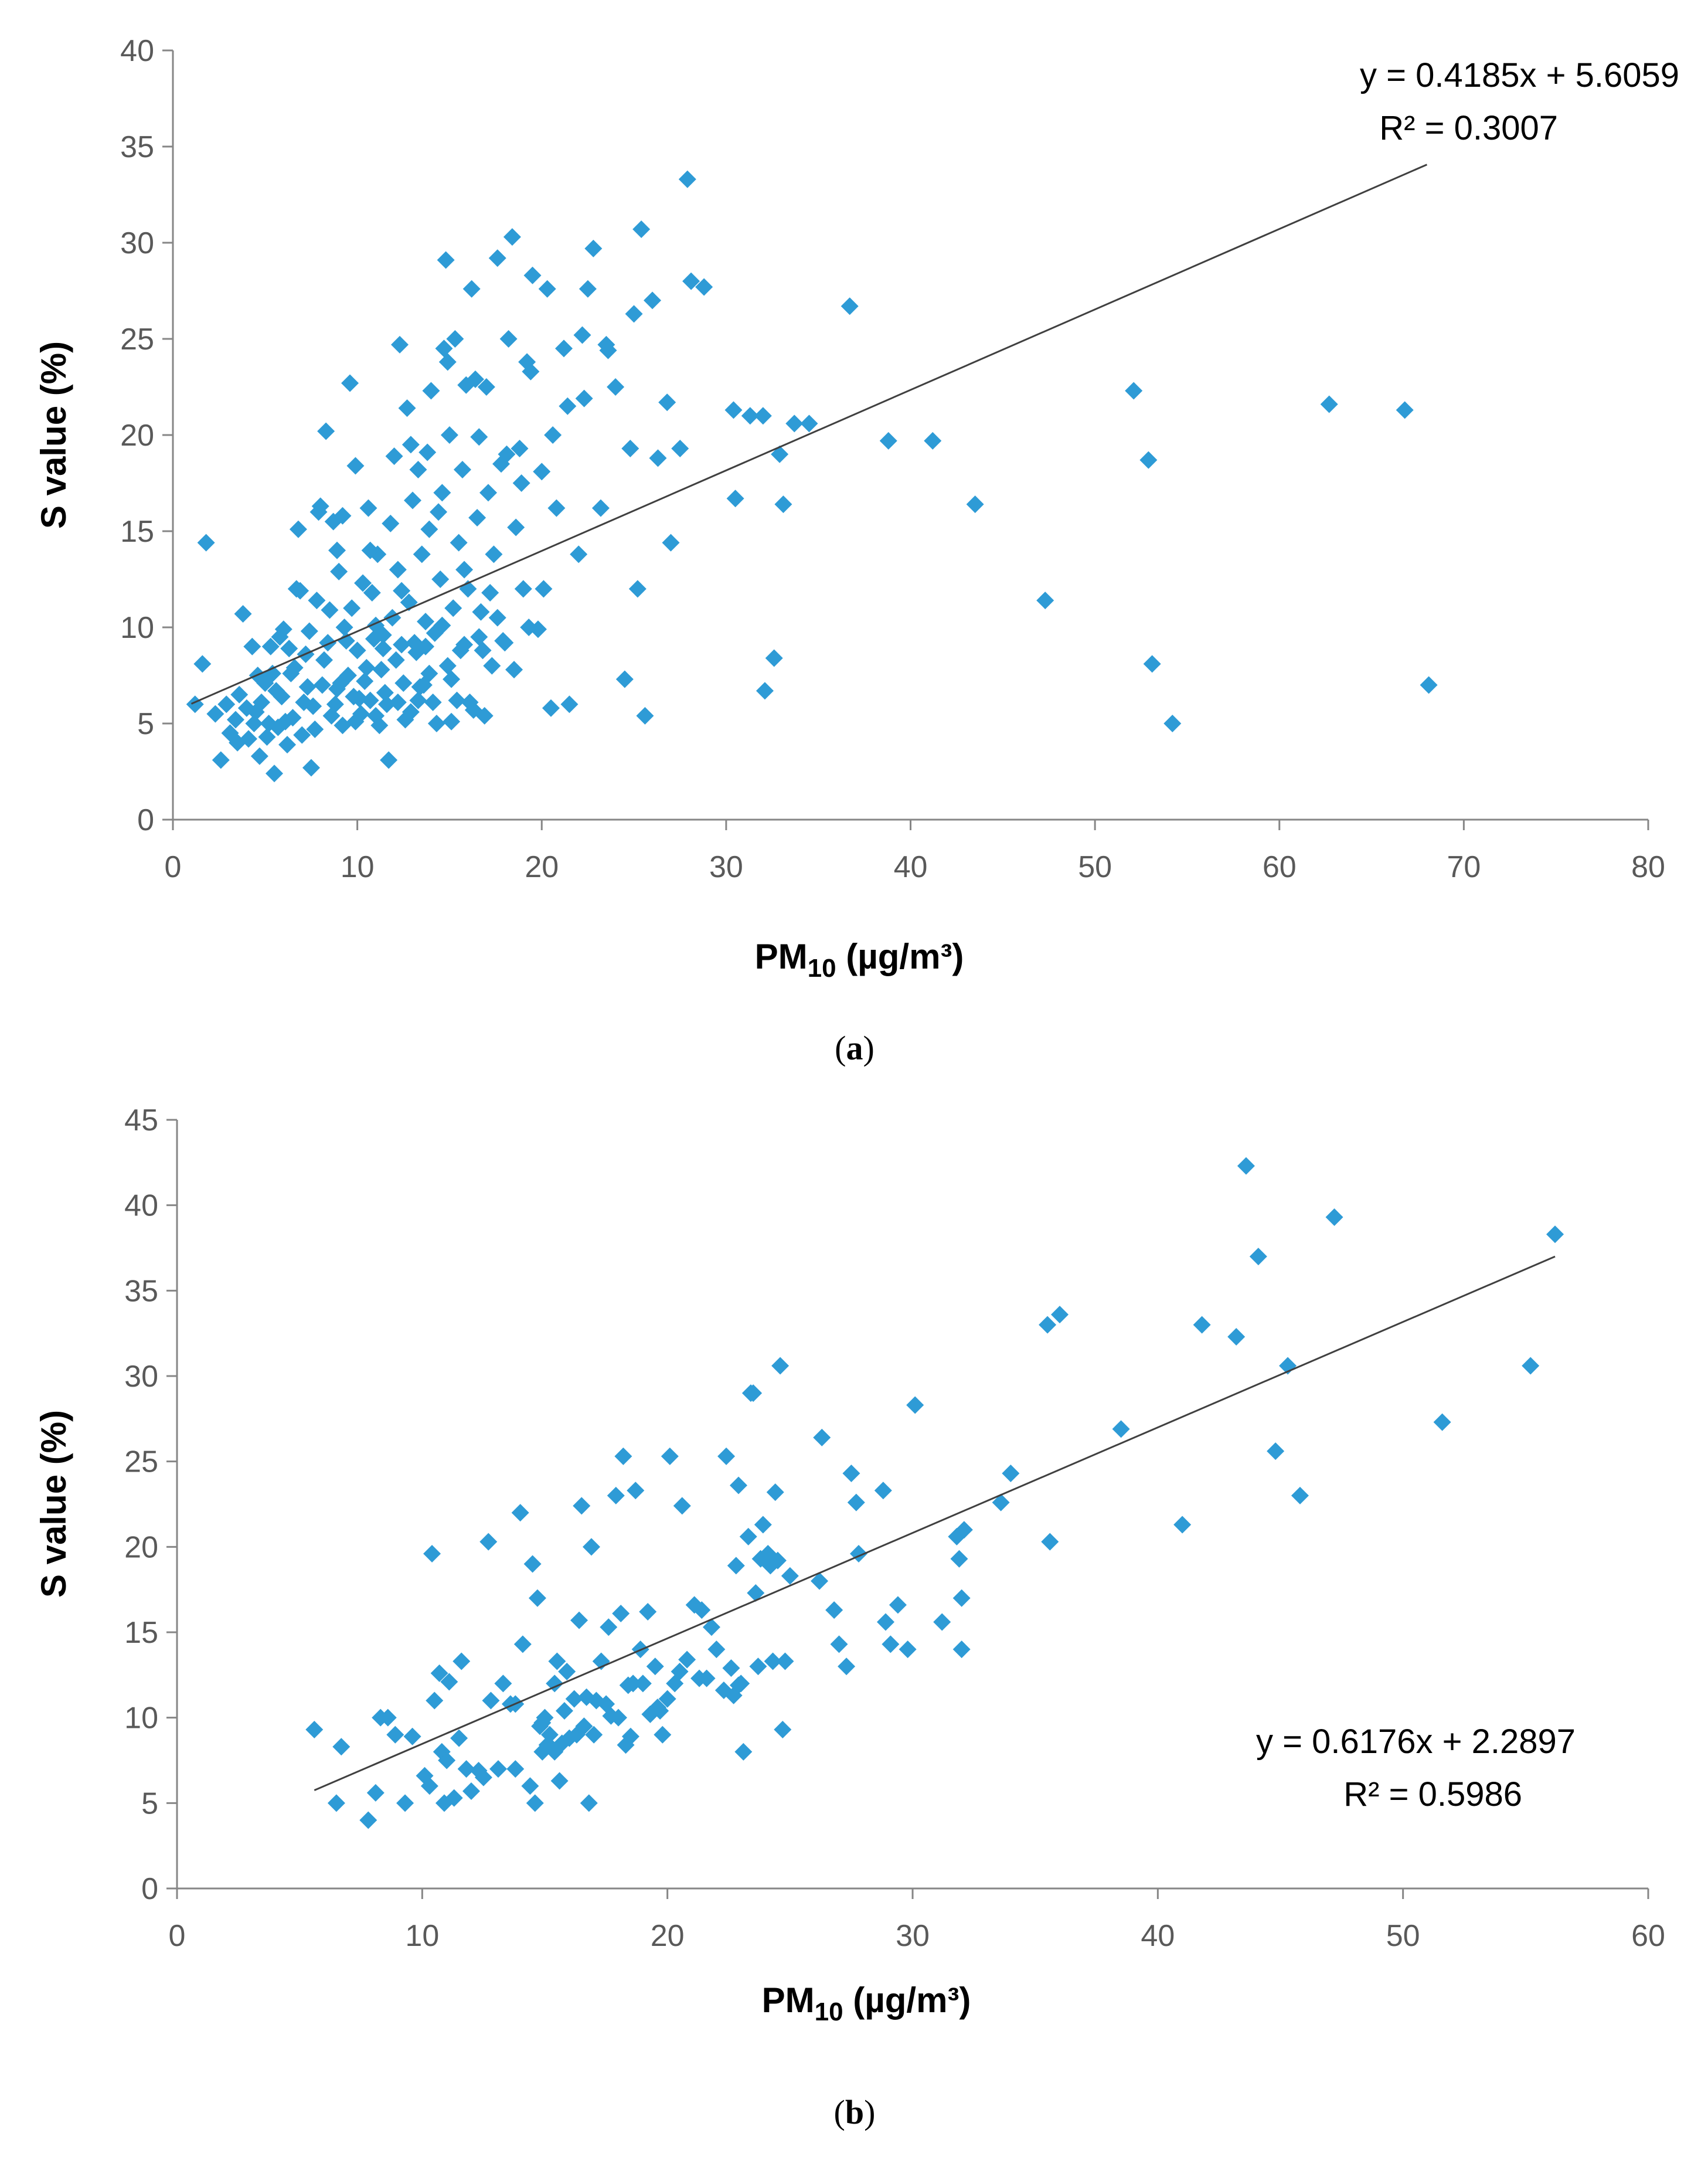 This screenshot has width=1708, height=2157. Describe the element at coordinates (542, 867) in the screenshot. I see `chart-a-x-tick-label: 20` at that location.